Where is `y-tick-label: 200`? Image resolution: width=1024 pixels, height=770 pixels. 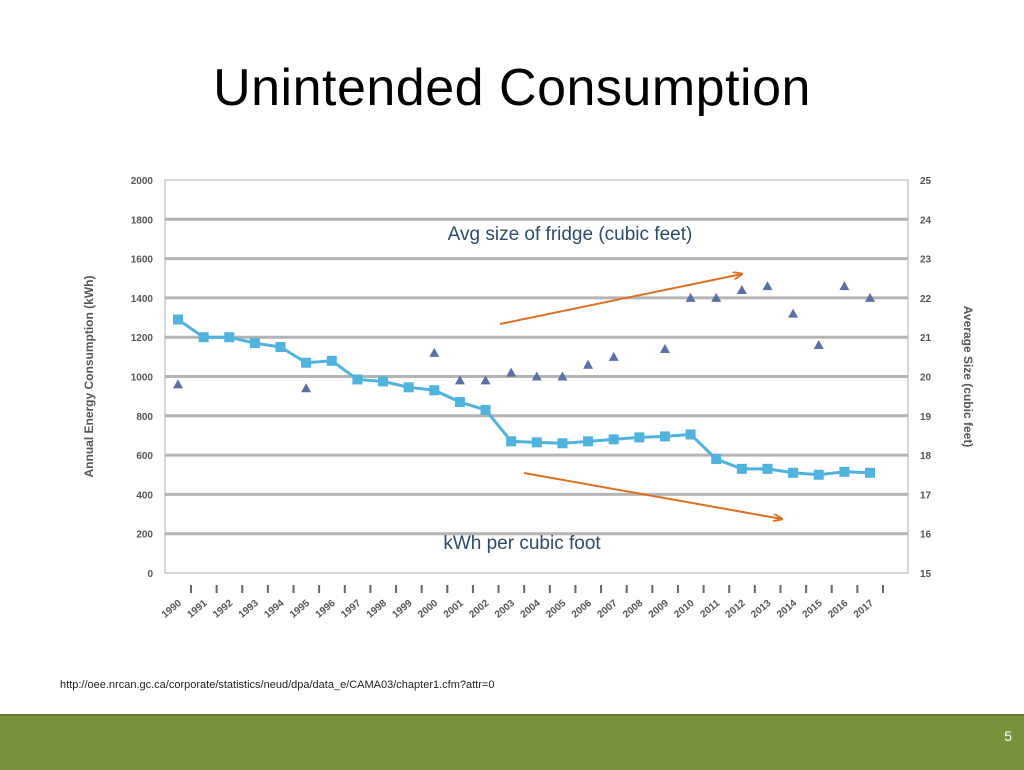 y-tick-label: 200 is located at coordinates (144, 535).